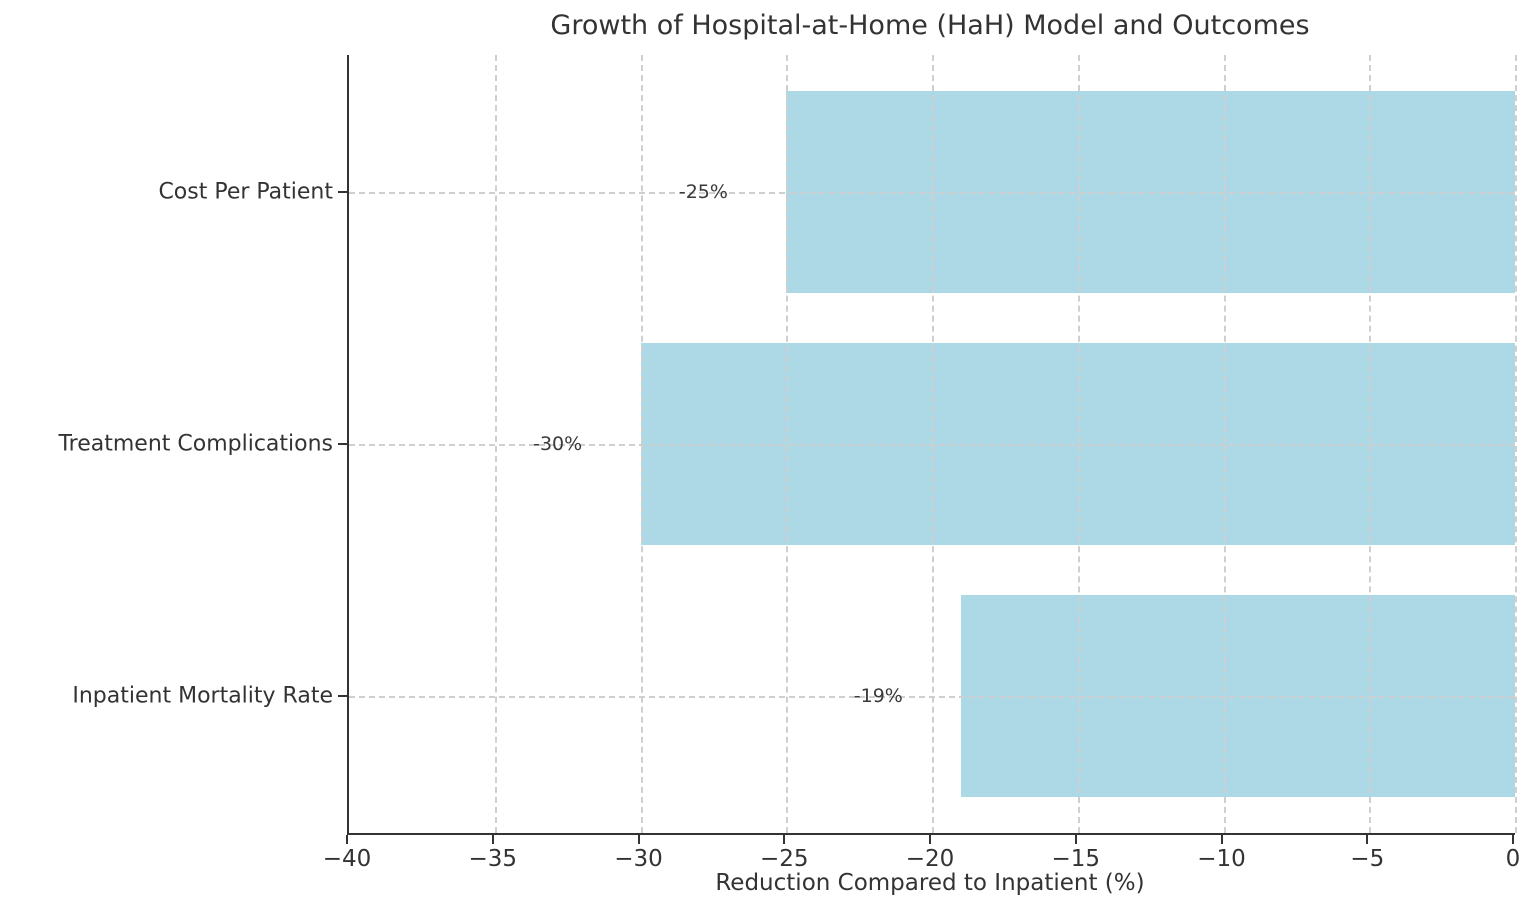 Image resolution: width=1536 pixels, height=916 pixels. I want to click on y-axis-category-label: Cost Per Patient, so click(245, 192).